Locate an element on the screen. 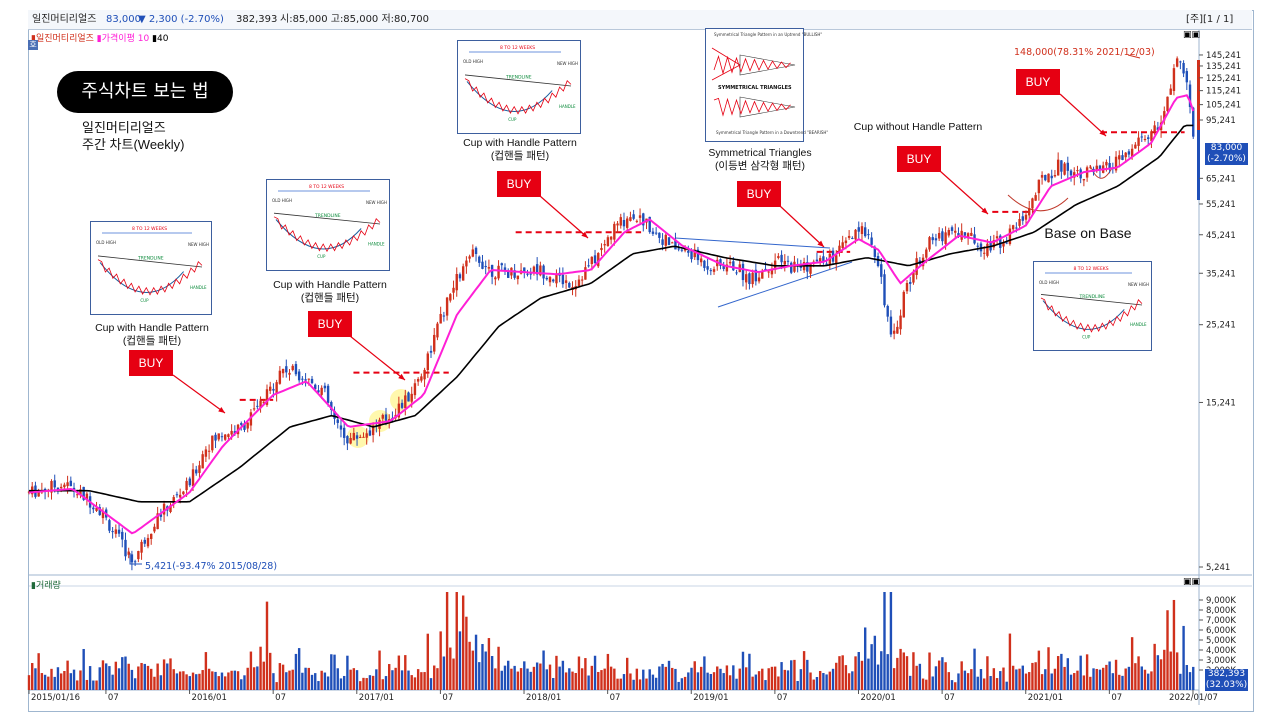 The image size is (1280, 720). price-pane-buttons: ▣▣ is located at coordinates (1192, 35).